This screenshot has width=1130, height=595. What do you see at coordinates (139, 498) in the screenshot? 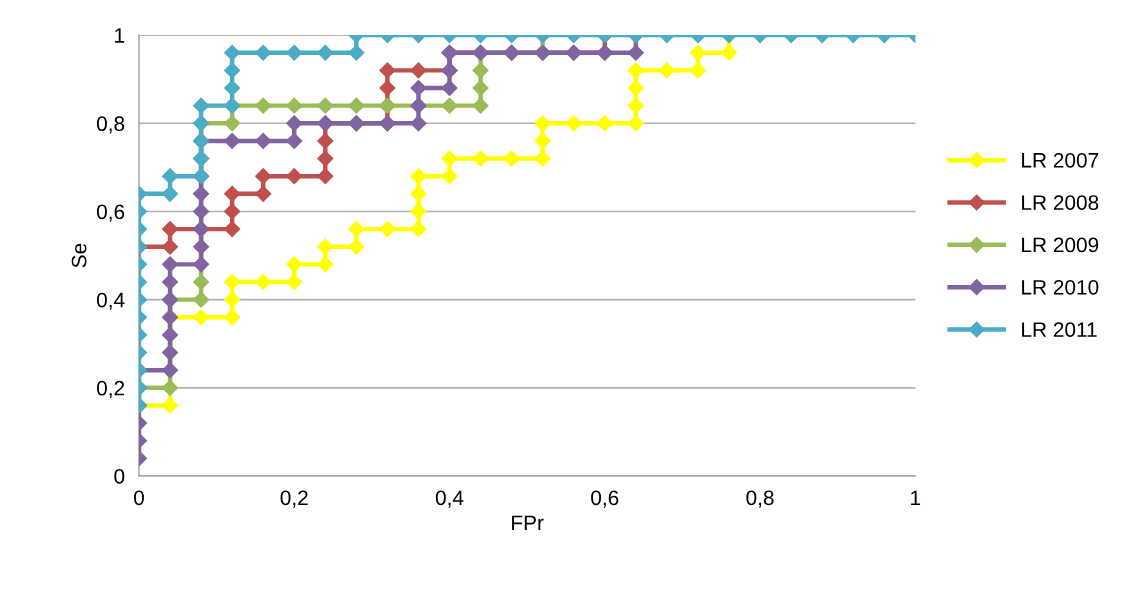
I see `x-tick-label: 0` at bounding box center [139, 498].